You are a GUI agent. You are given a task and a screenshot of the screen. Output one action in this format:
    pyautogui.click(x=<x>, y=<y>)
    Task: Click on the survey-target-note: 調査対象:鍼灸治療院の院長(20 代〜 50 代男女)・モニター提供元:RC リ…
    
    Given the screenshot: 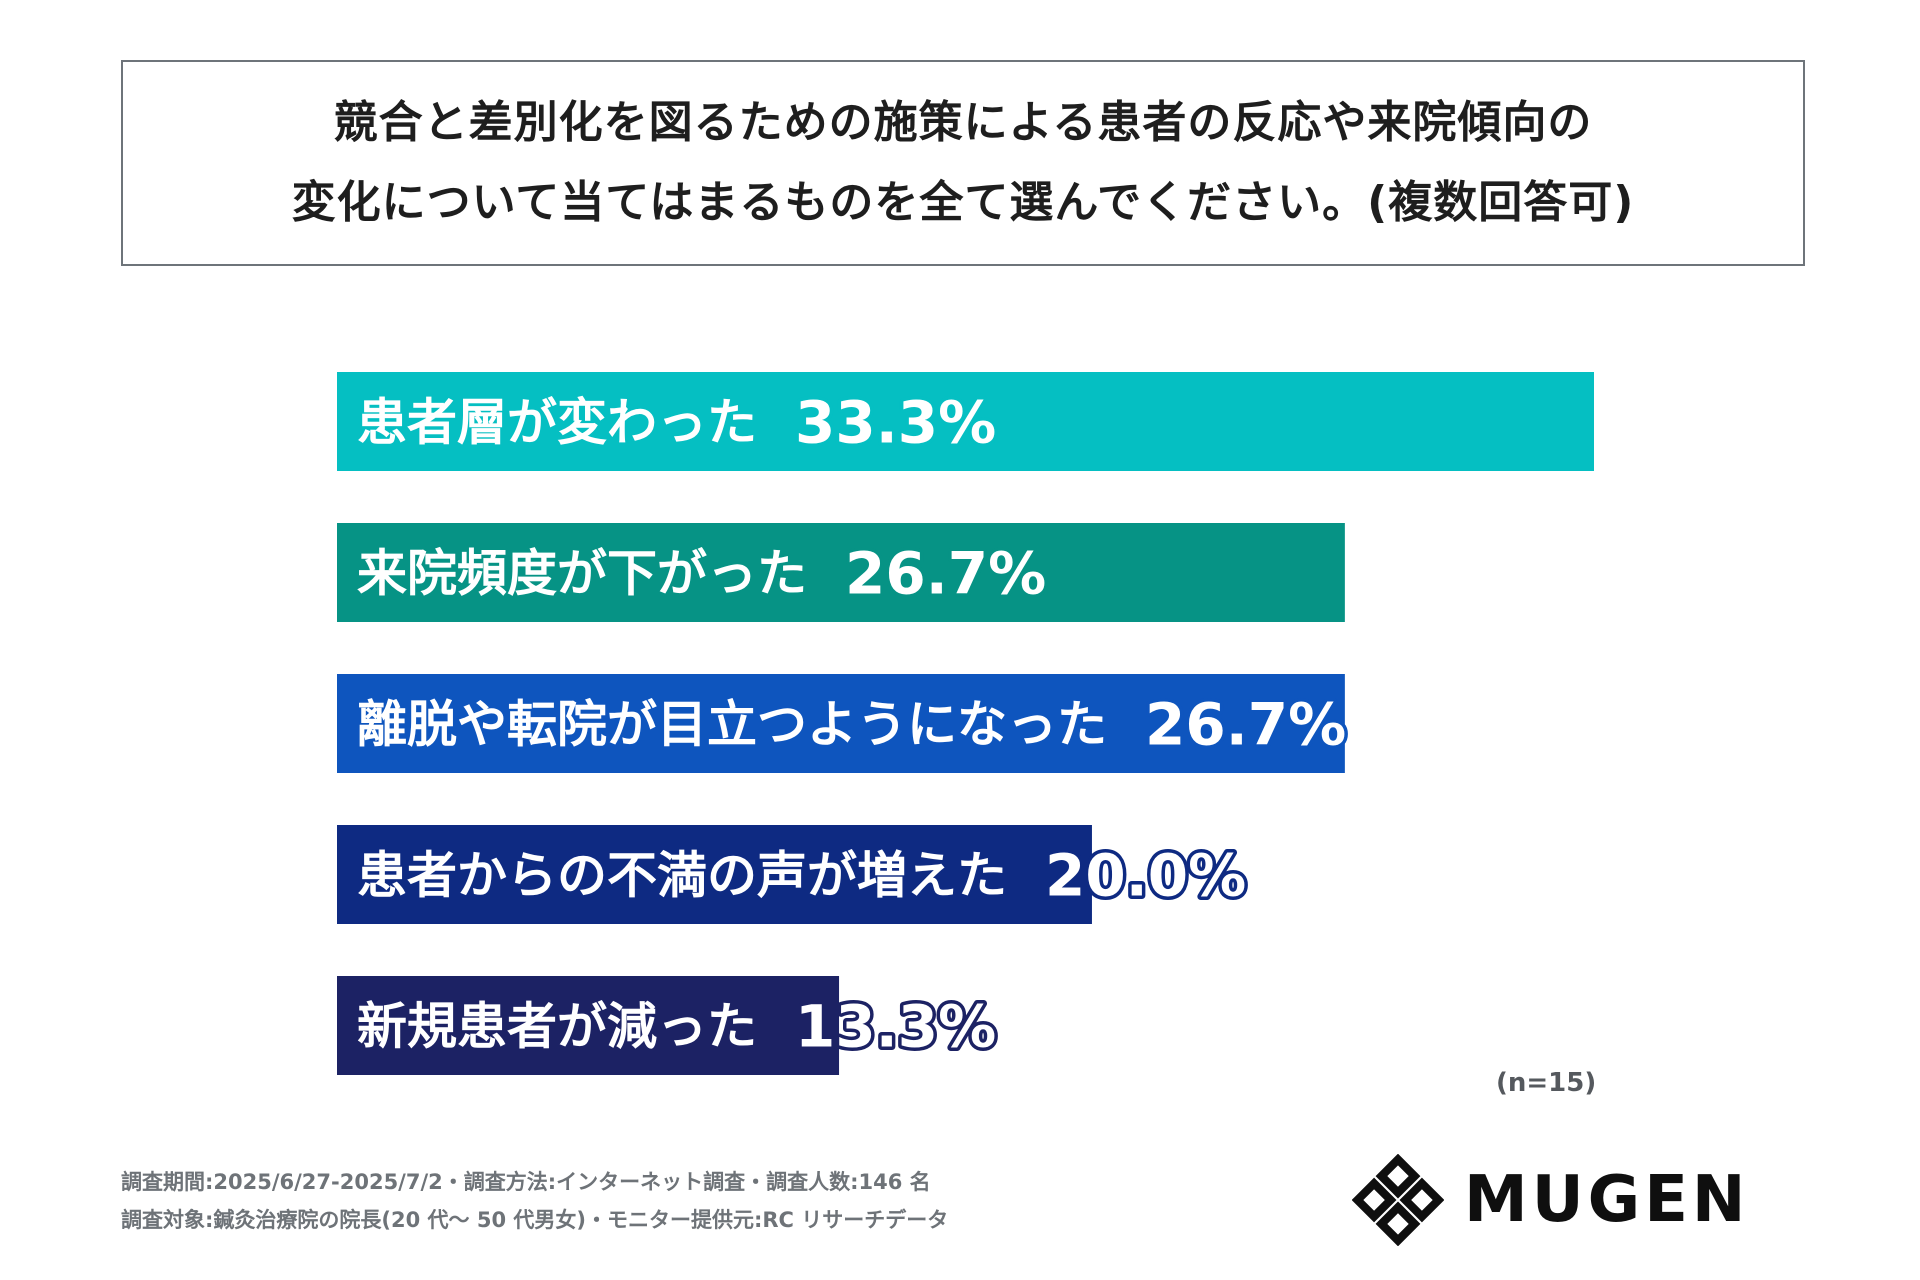 What is the action you would take?
    pyautogui.click(x=535, y=1220)
    